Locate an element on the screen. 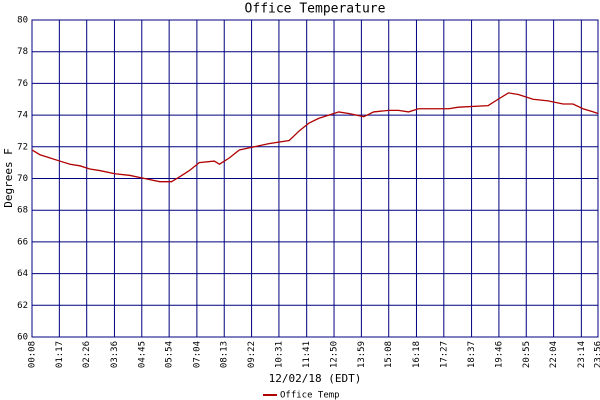 The height and width of the screenshot is (400, 600). x-tick-label: 05:54 is located at coordinates (170, 354).